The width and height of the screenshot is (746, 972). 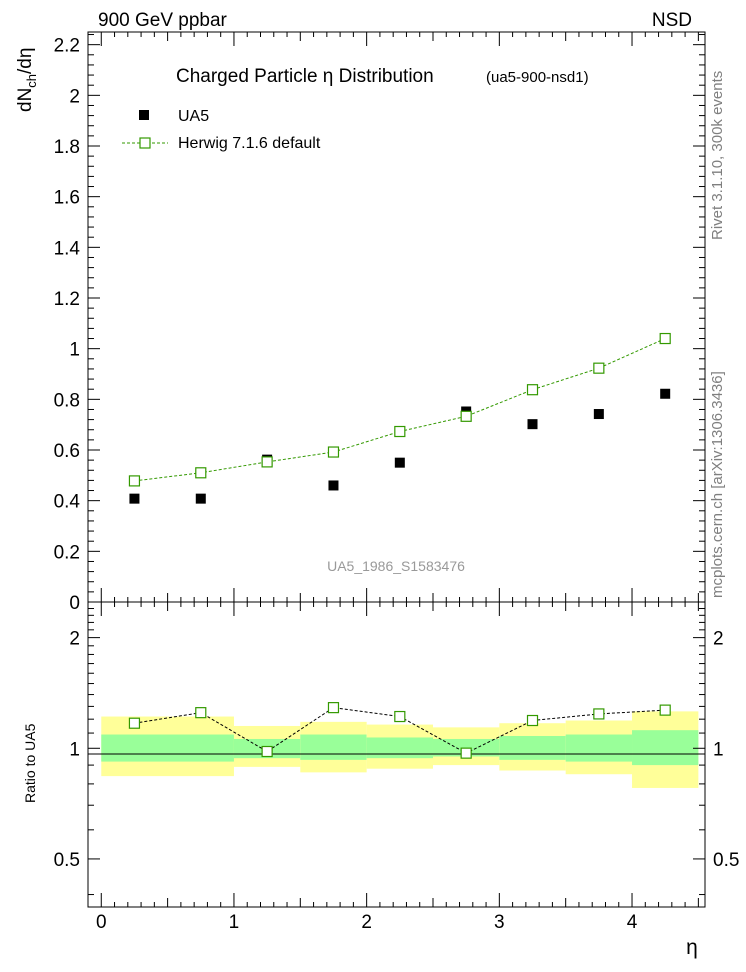 I want to click on ratio-x-tick-label: 1, so click(x=234, y=922).